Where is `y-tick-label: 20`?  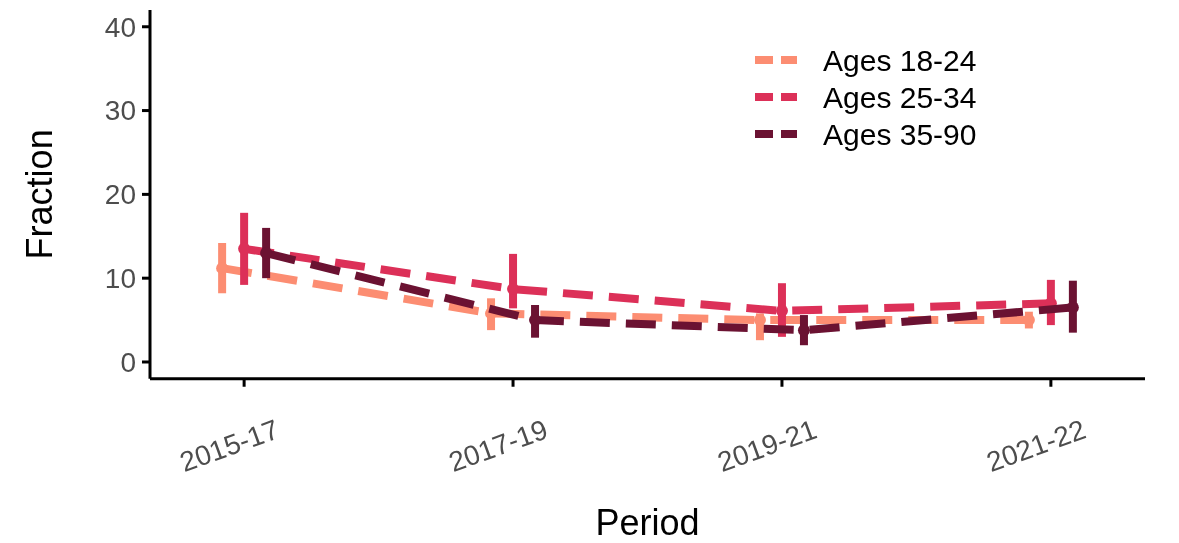 y-tick-label: 20 is located at coordinates (120, 195).